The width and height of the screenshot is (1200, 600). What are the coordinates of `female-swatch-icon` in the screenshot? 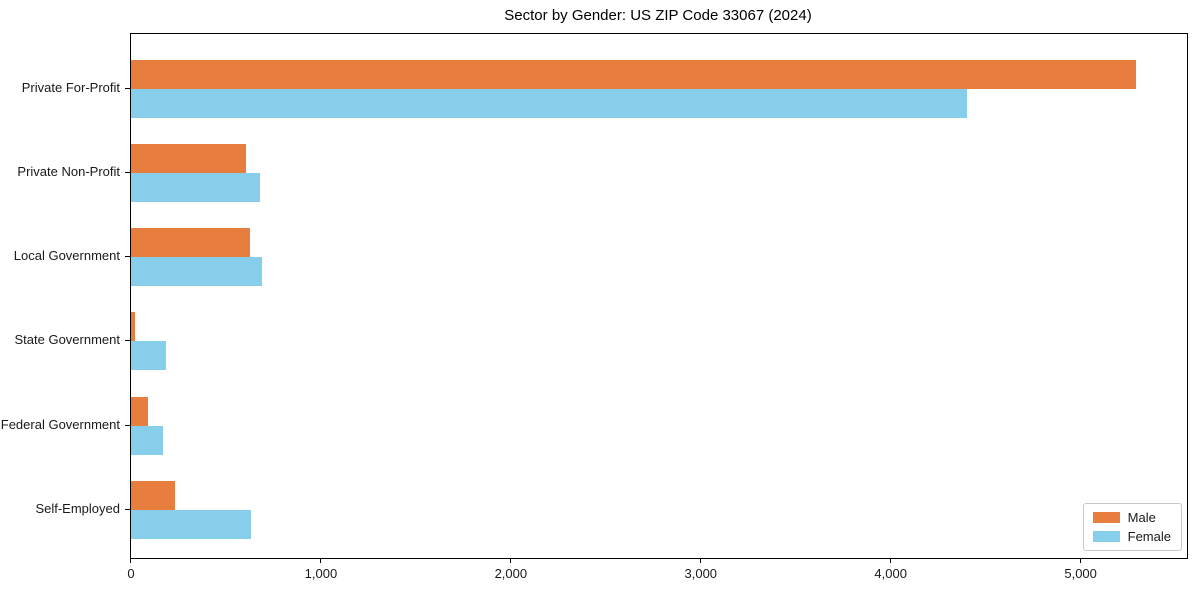 It's located at (1106, 536).